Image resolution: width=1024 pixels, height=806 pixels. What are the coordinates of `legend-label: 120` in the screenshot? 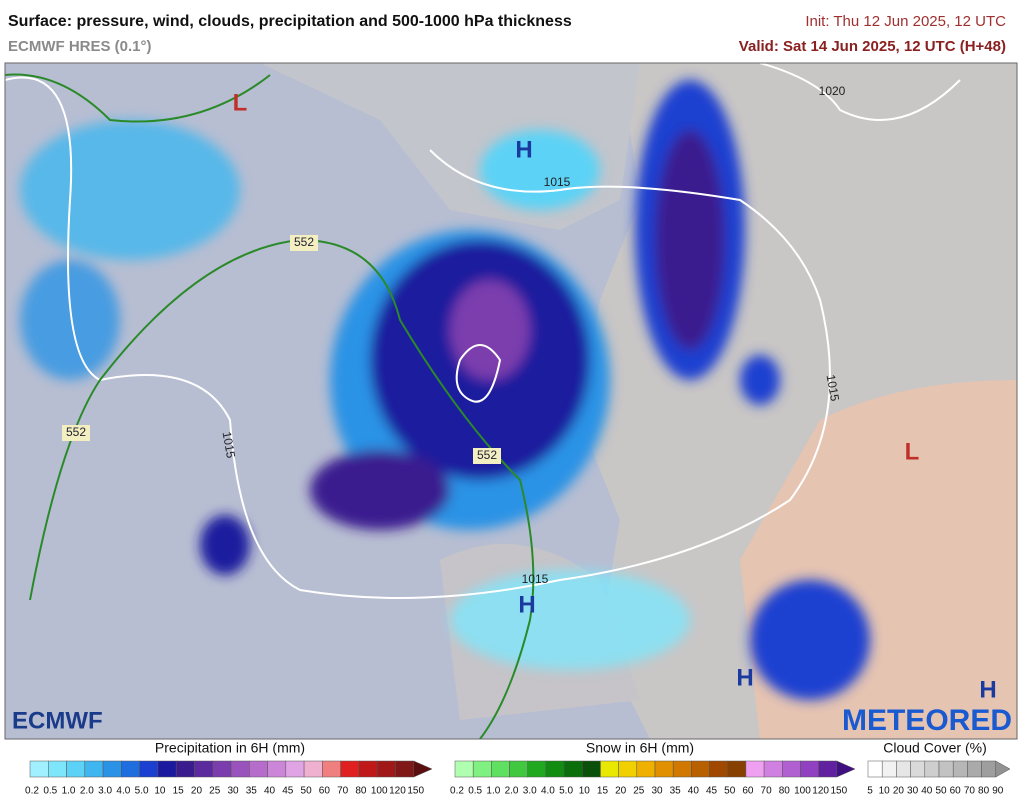 It's located at (397, 791).